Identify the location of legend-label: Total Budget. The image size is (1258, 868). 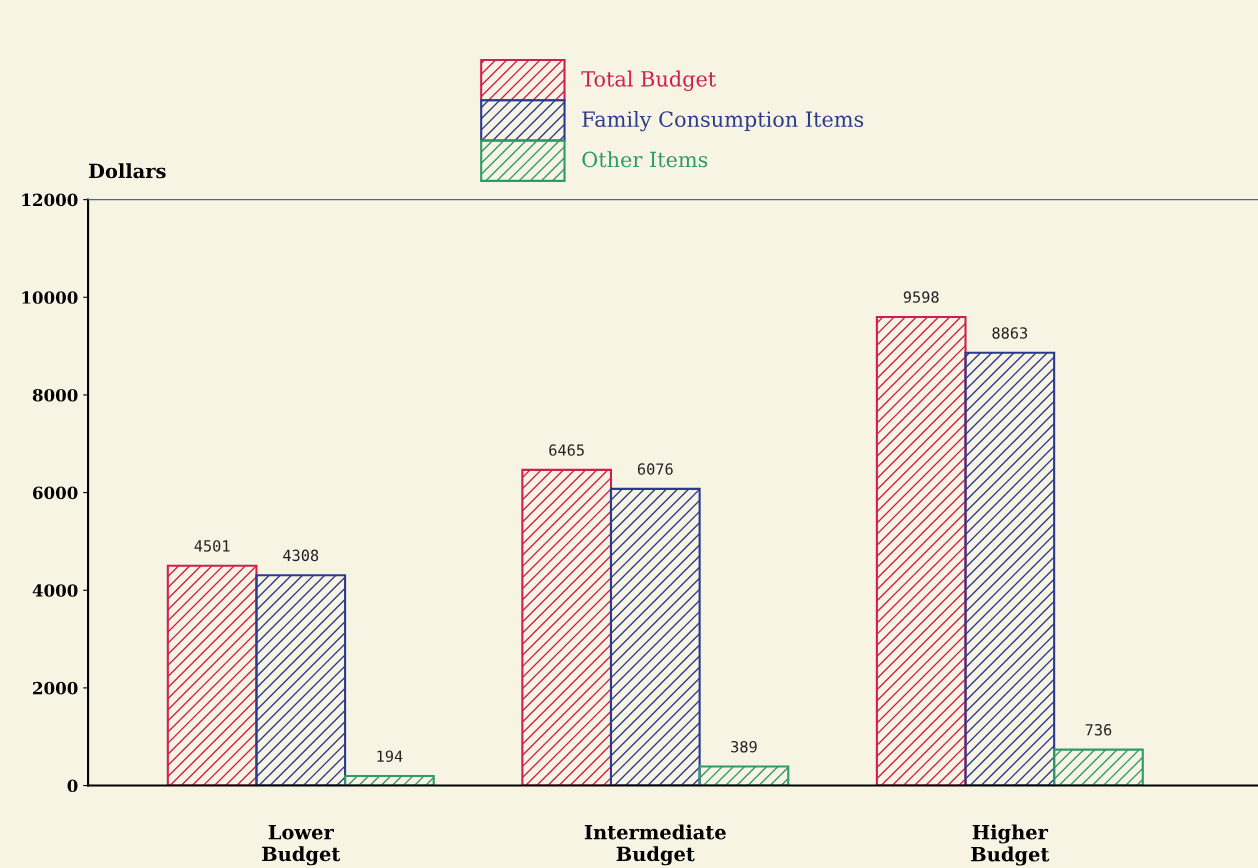
(649, 81).